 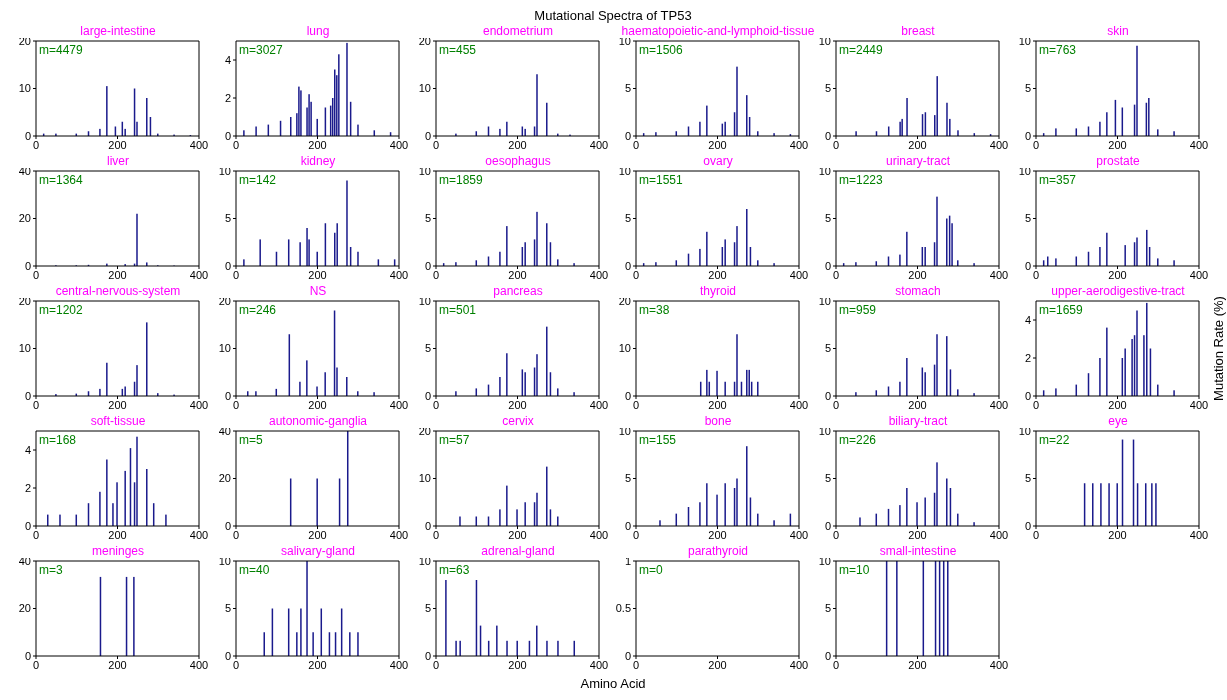 I want to click on chart-title: liver, so click(x=117, y=161).